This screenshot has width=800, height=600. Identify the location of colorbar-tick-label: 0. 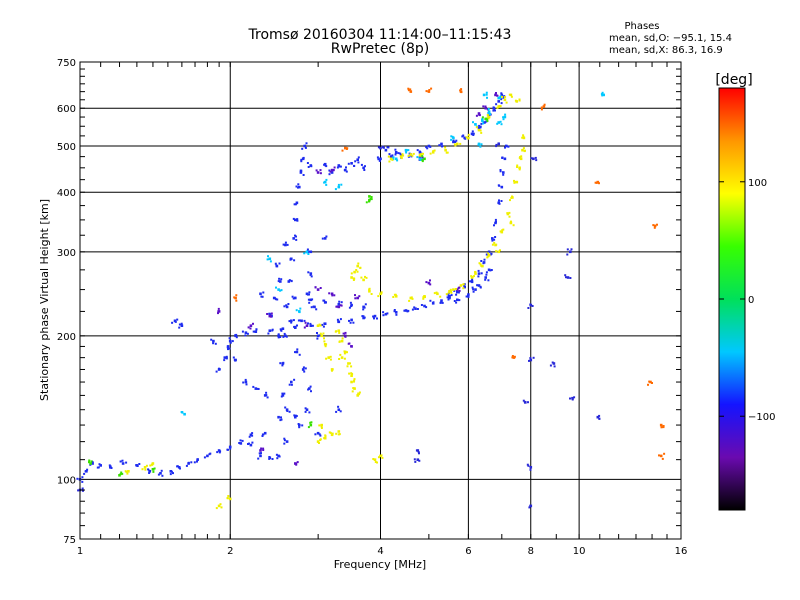
(751, 300).